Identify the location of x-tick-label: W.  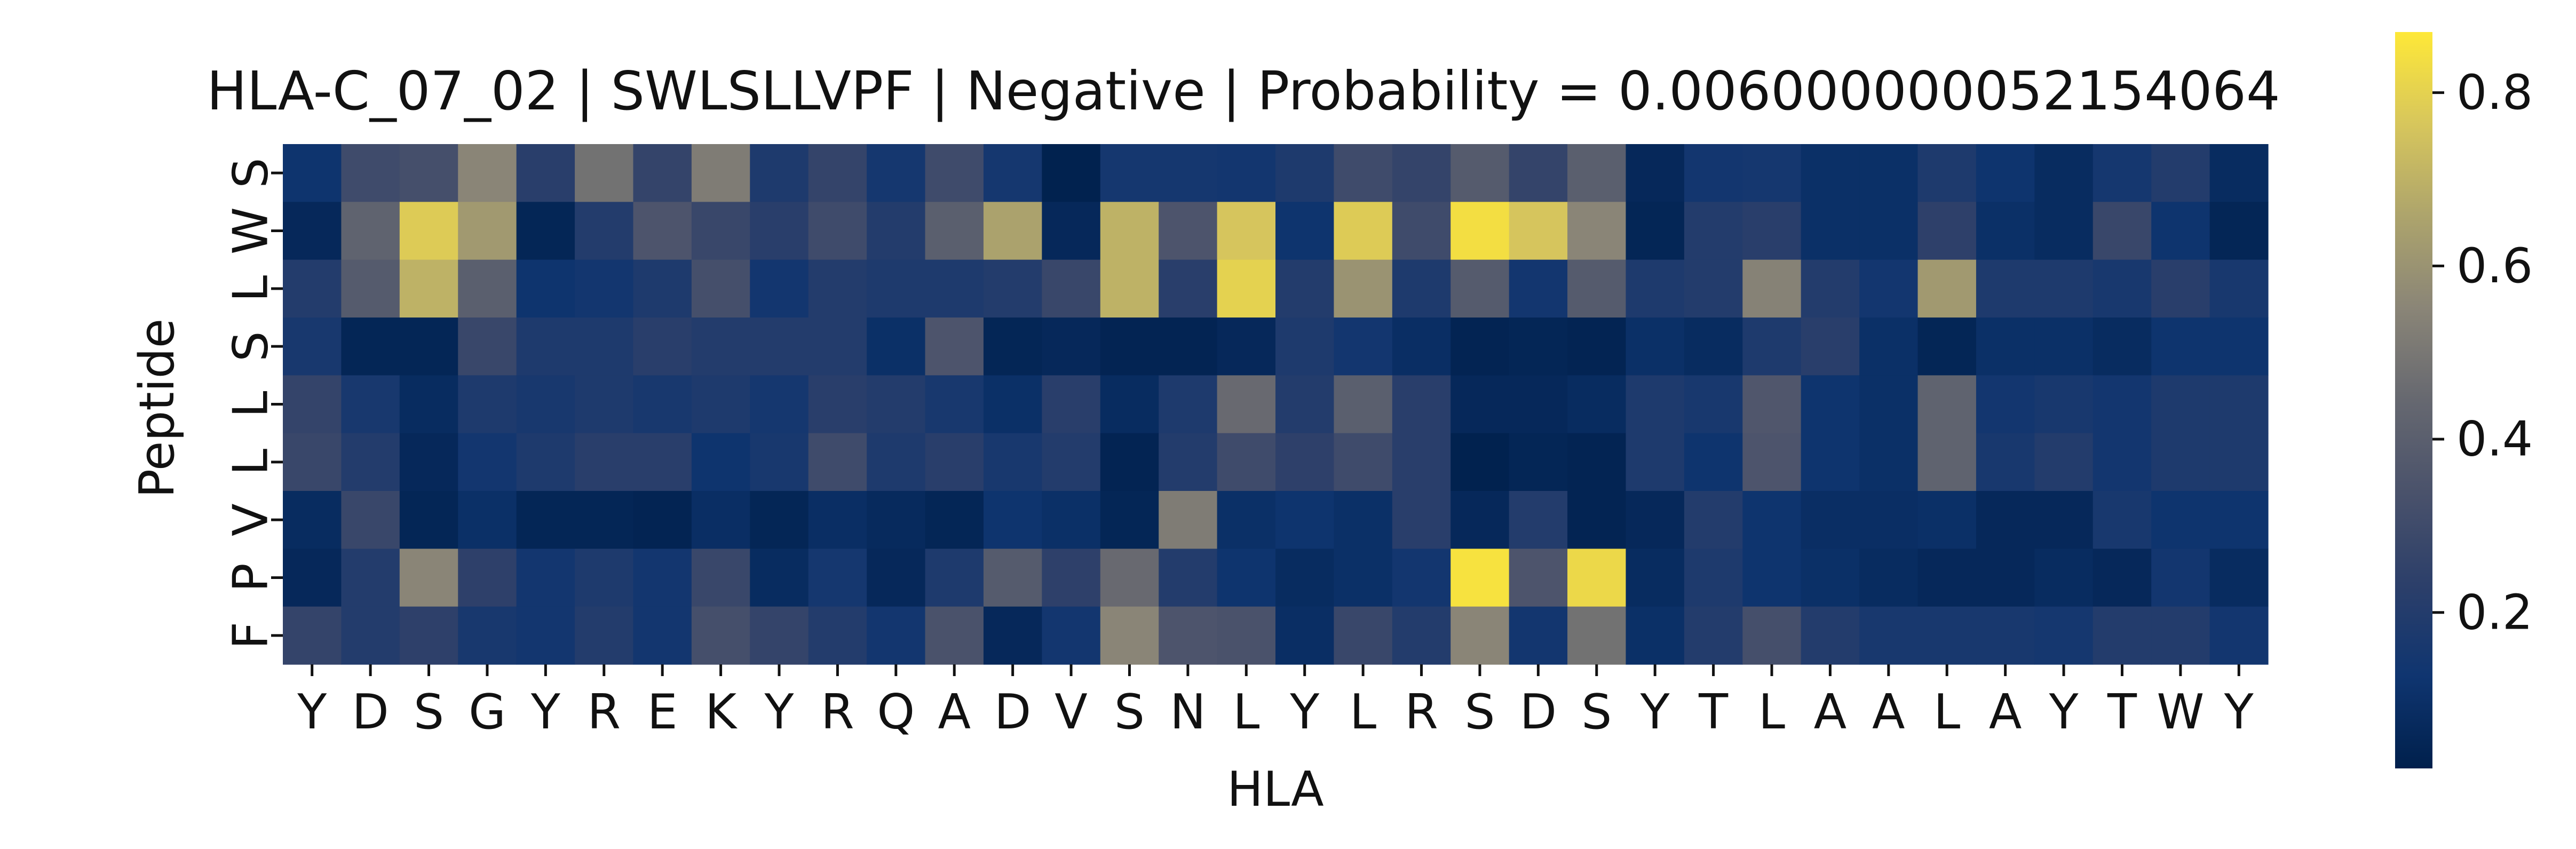
(2180, 712).